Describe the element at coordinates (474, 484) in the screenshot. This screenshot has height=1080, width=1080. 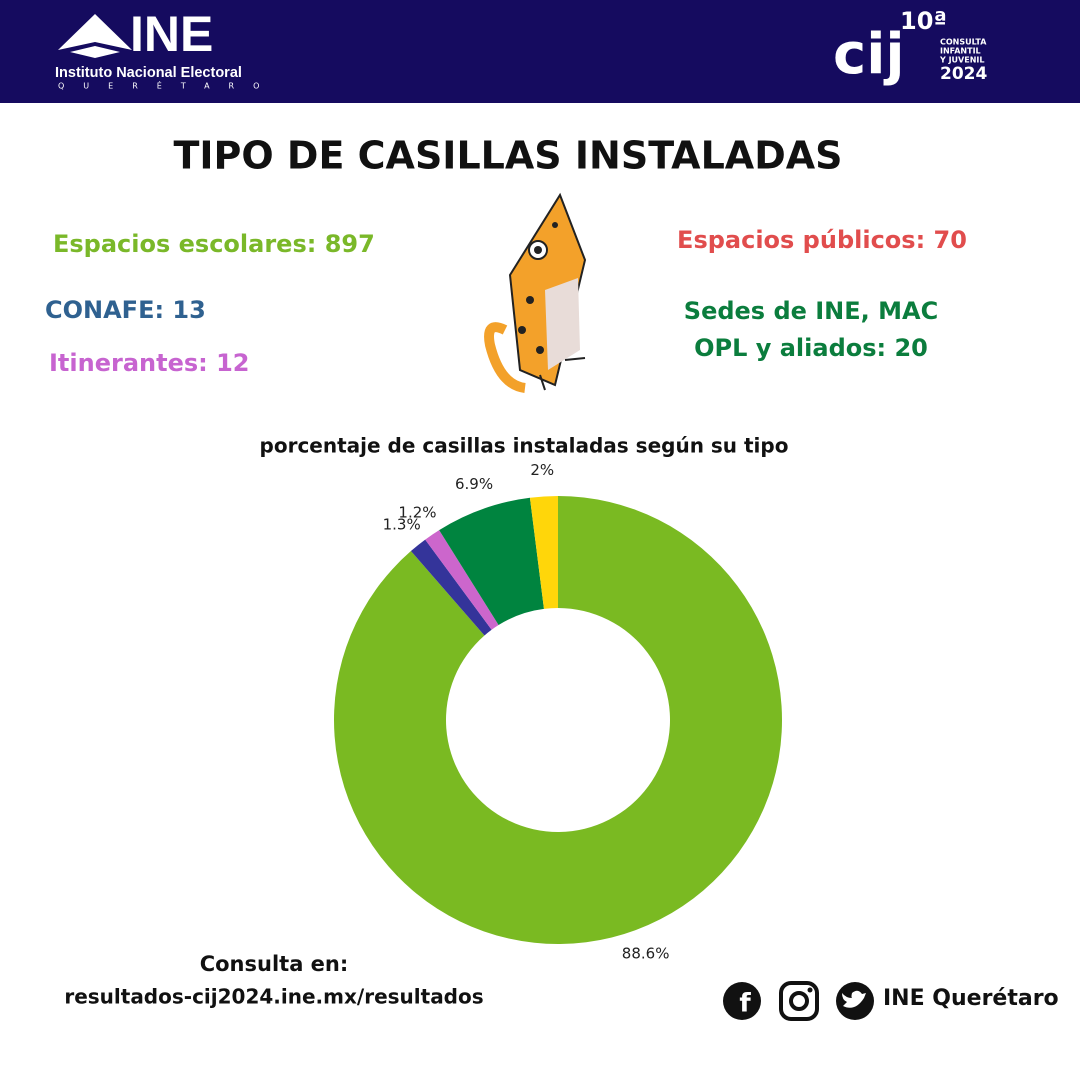
I see `slice-label: 6.9%` at that location.